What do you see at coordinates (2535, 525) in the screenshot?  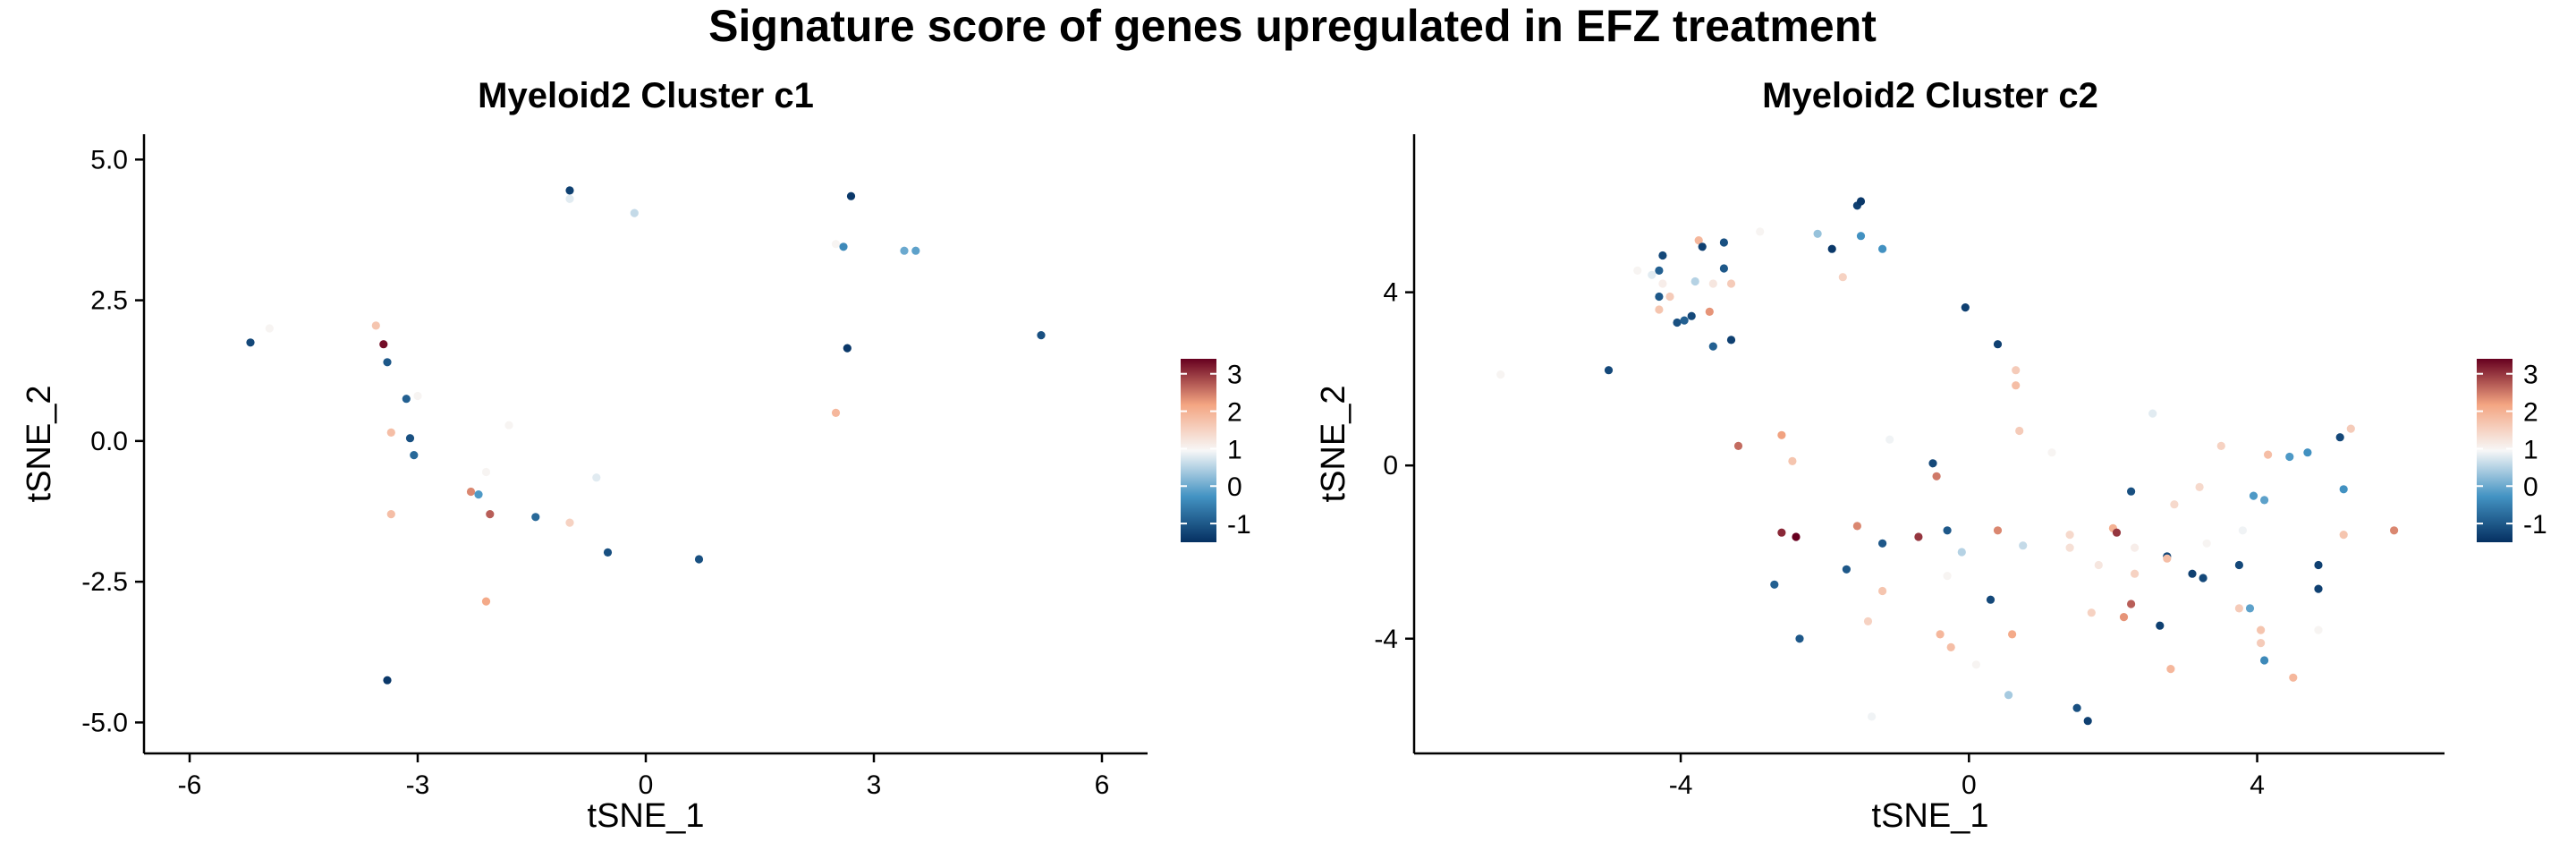 I see `colorbar-tick-label-c2: -1` at bounding box center [2535, 525].